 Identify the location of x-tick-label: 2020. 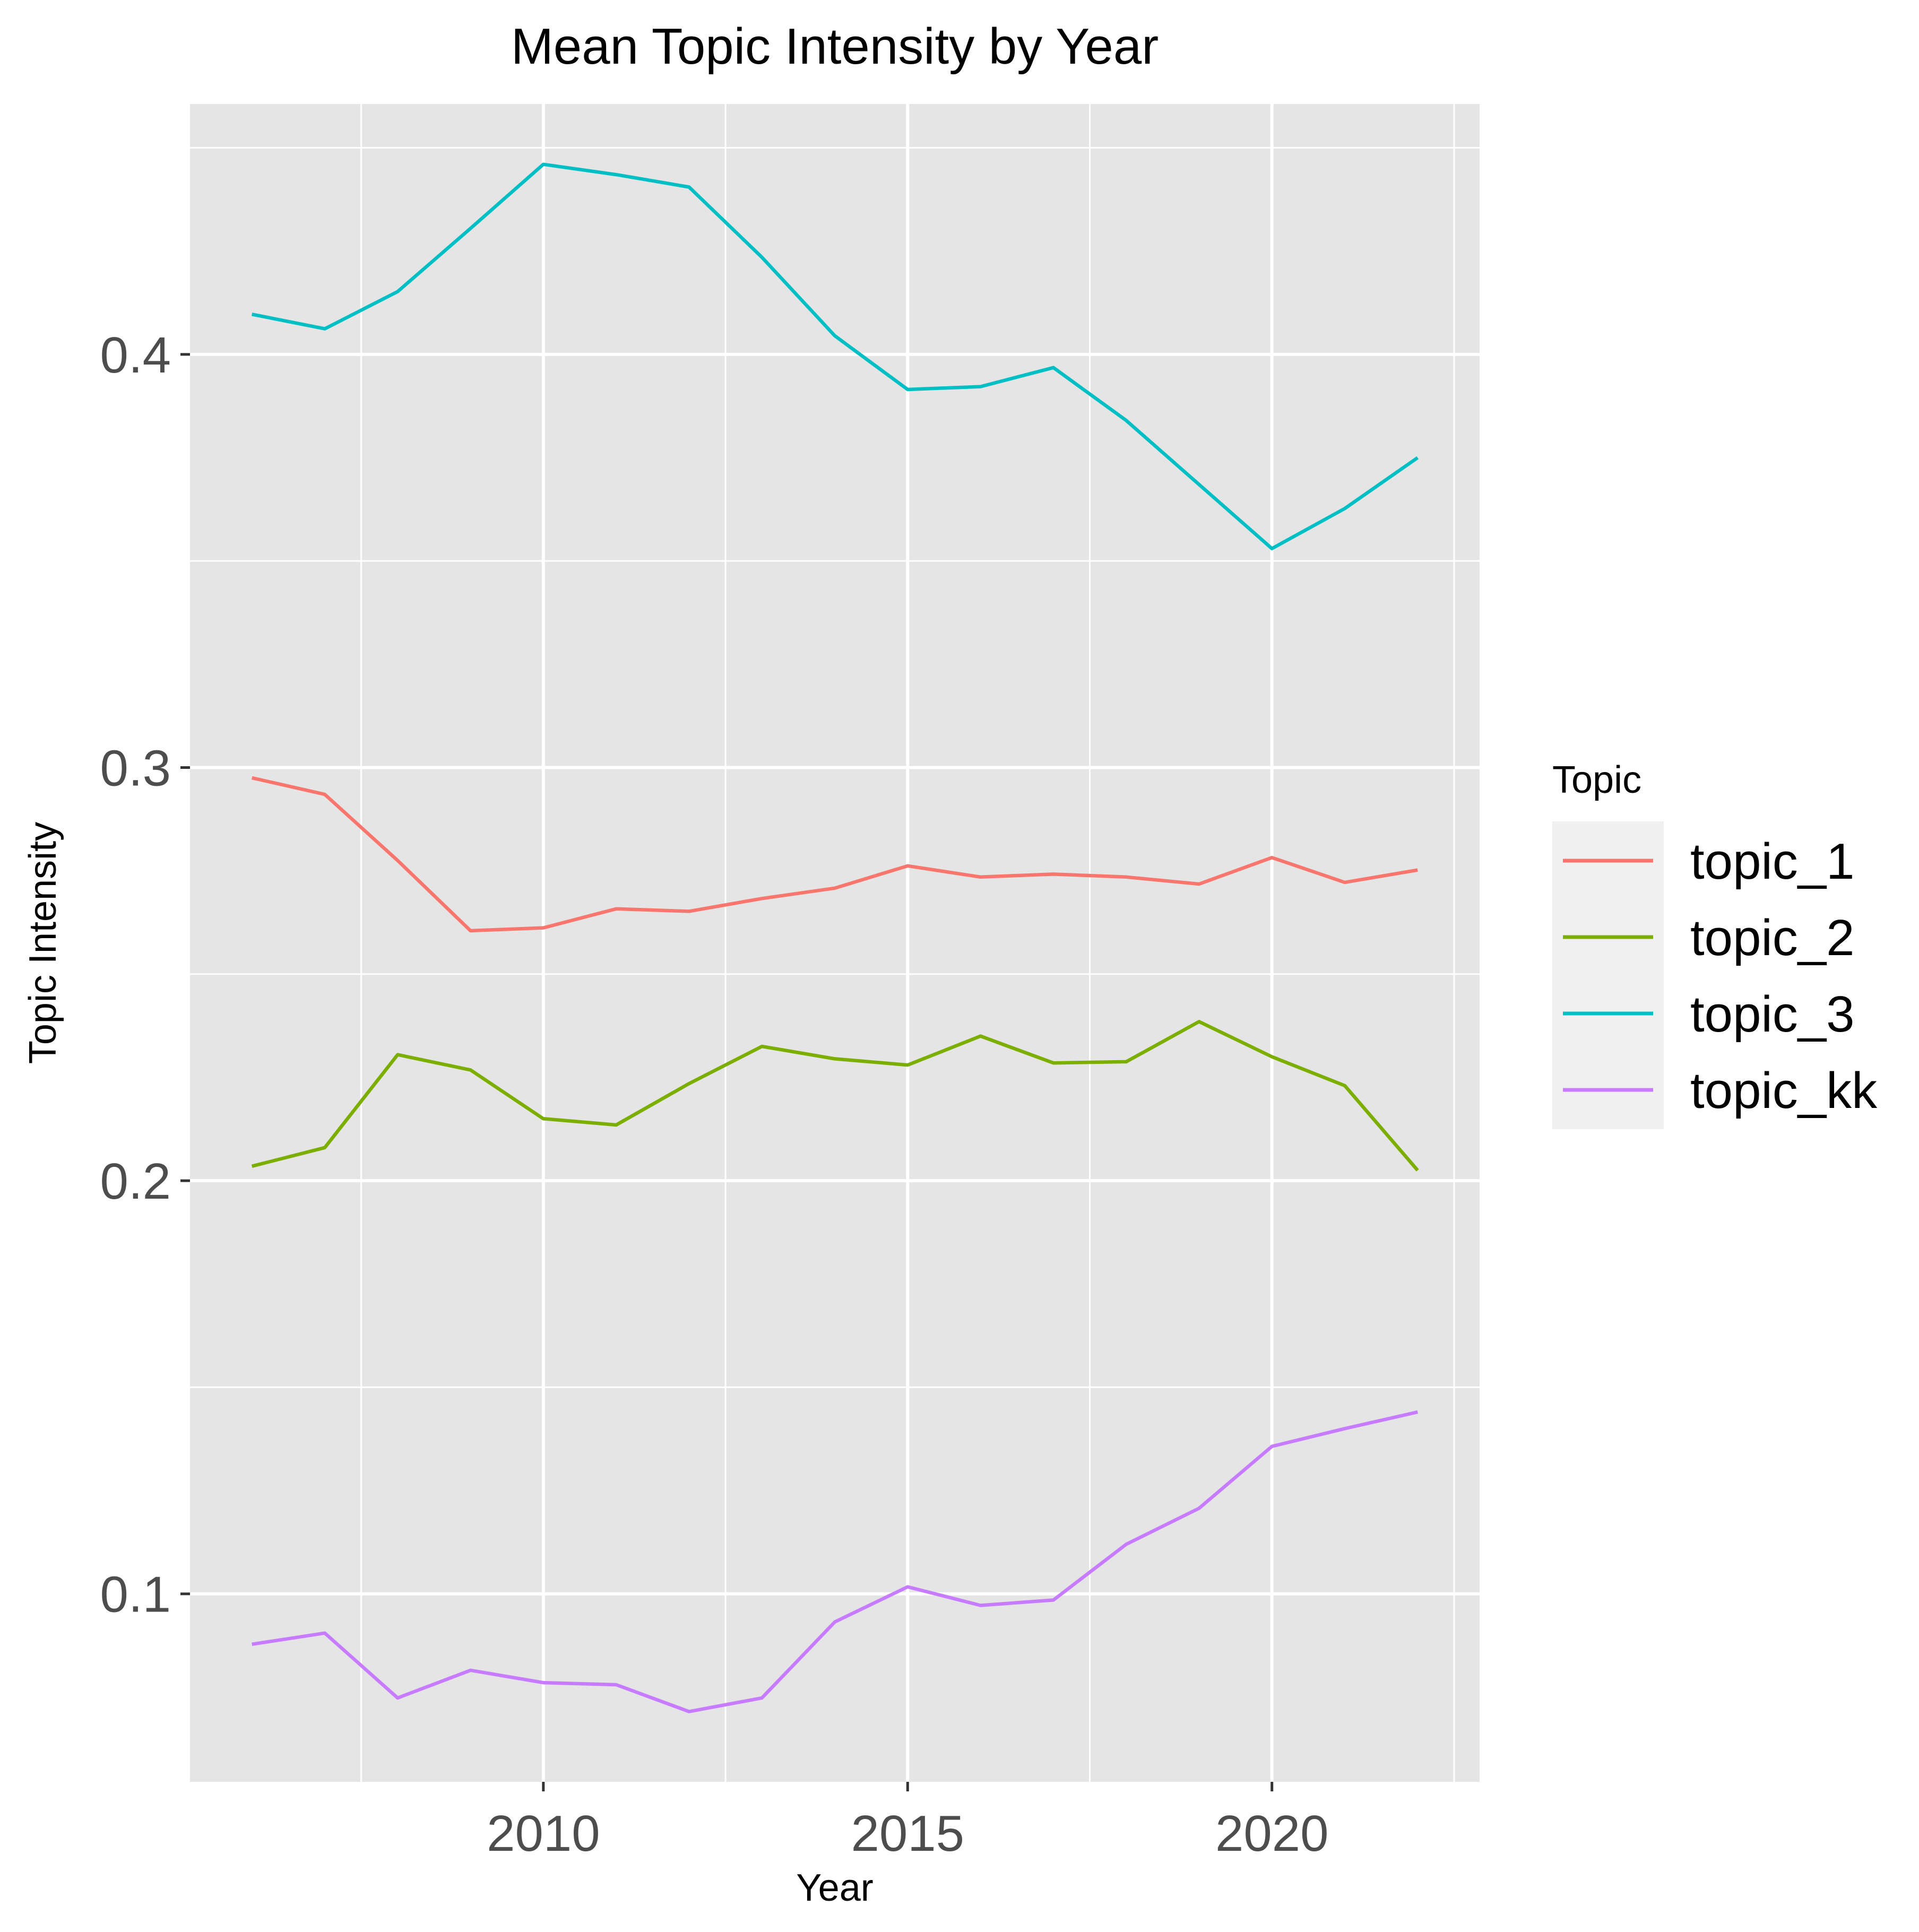
(1272, 1833).